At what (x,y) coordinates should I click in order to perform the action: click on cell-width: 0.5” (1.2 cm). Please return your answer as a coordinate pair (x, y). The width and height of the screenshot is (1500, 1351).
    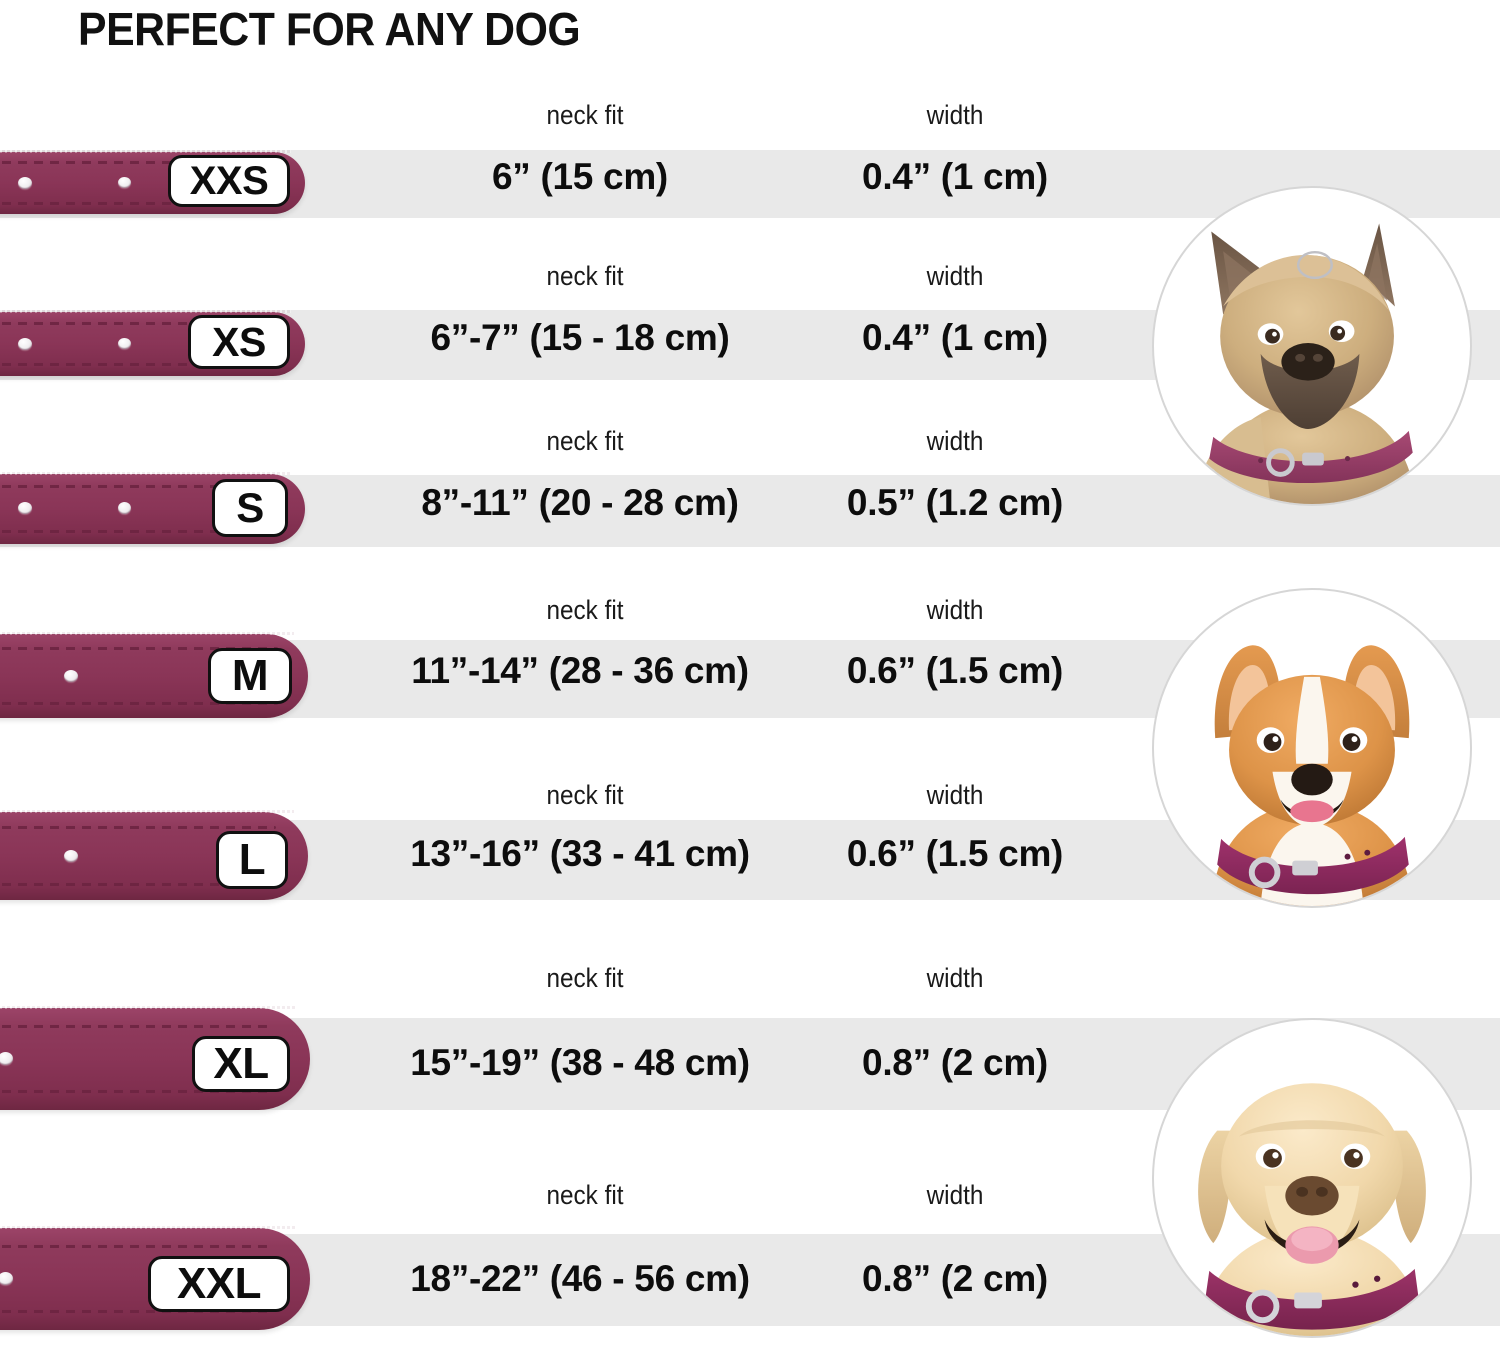
    Looking at the image, I should click on (955, 502).